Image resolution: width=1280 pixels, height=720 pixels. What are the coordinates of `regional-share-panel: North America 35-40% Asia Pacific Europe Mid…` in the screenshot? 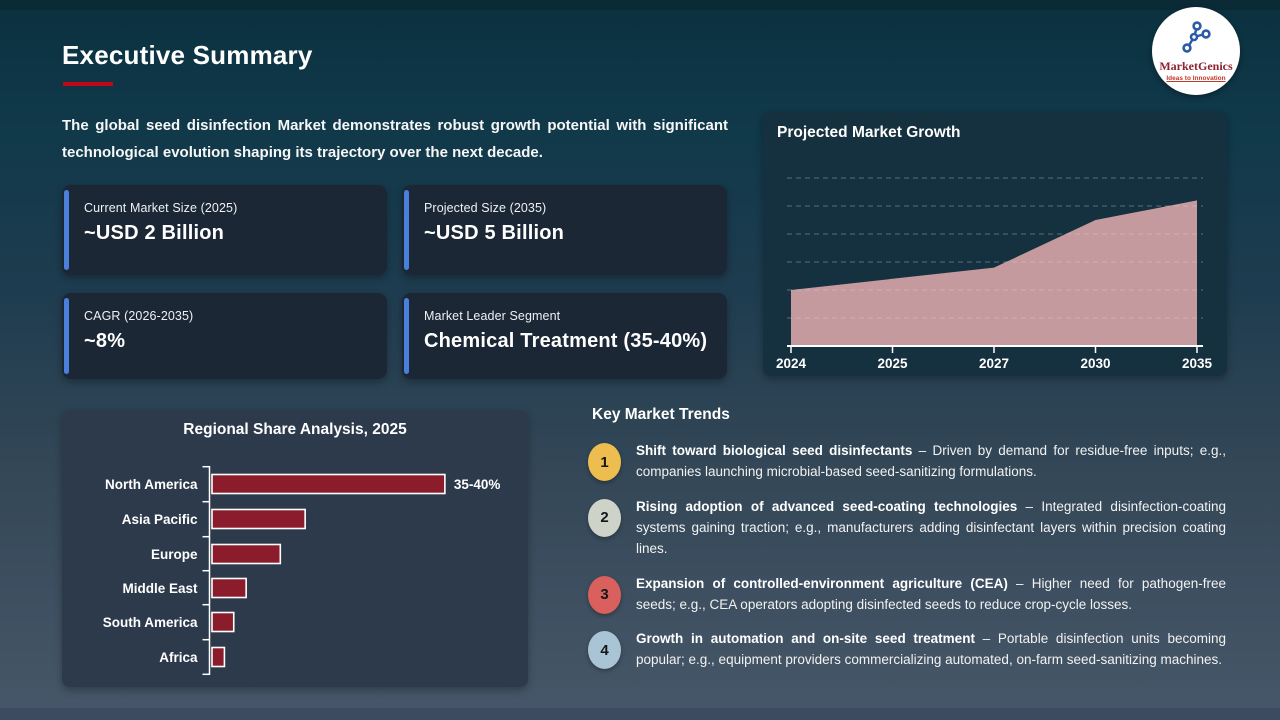 It's located at (295, 548).